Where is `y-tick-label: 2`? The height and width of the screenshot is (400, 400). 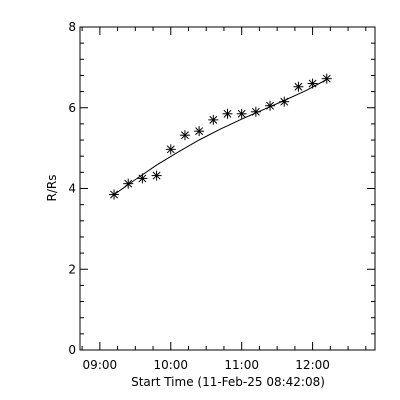 y-tick-label: 2 is located at coordinates (72, 269).